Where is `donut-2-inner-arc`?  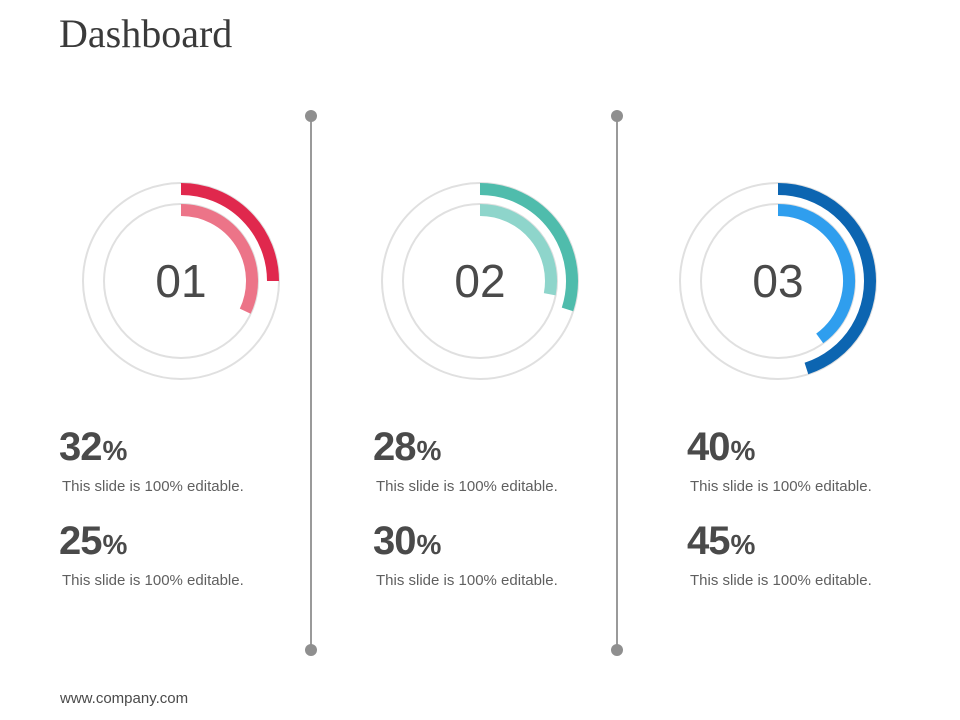 donut-2-inner-arc is located at coordinates (518, 250).